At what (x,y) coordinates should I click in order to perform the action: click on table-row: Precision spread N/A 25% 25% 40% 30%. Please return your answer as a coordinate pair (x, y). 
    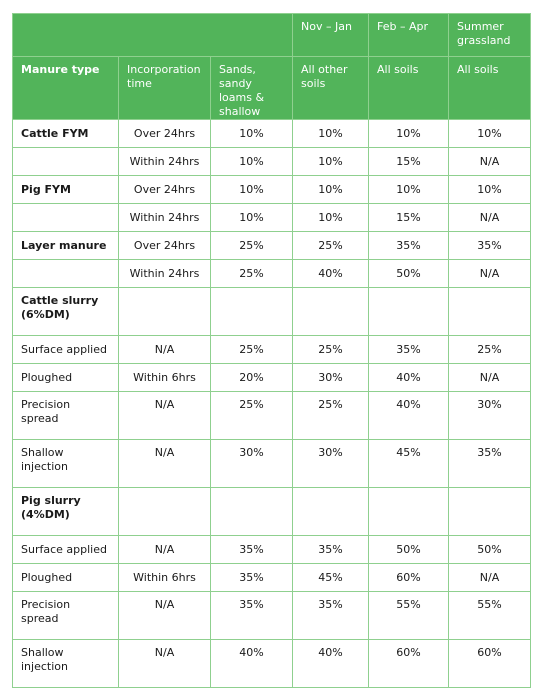
    Looking at the image, I should click on (272, 415).